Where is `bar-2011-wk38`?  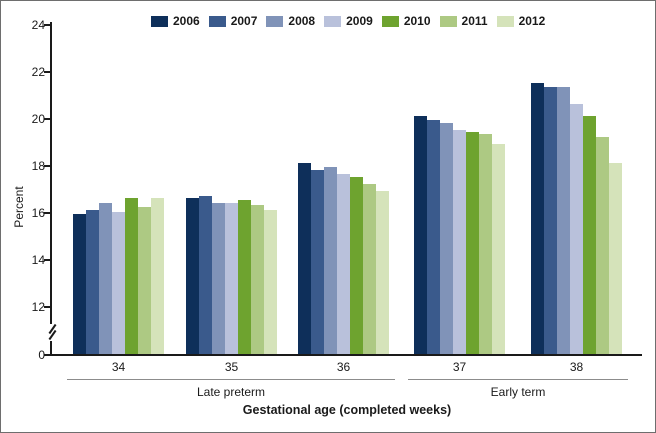
bar-2011-wk38 is located at coordinates (602, 245).